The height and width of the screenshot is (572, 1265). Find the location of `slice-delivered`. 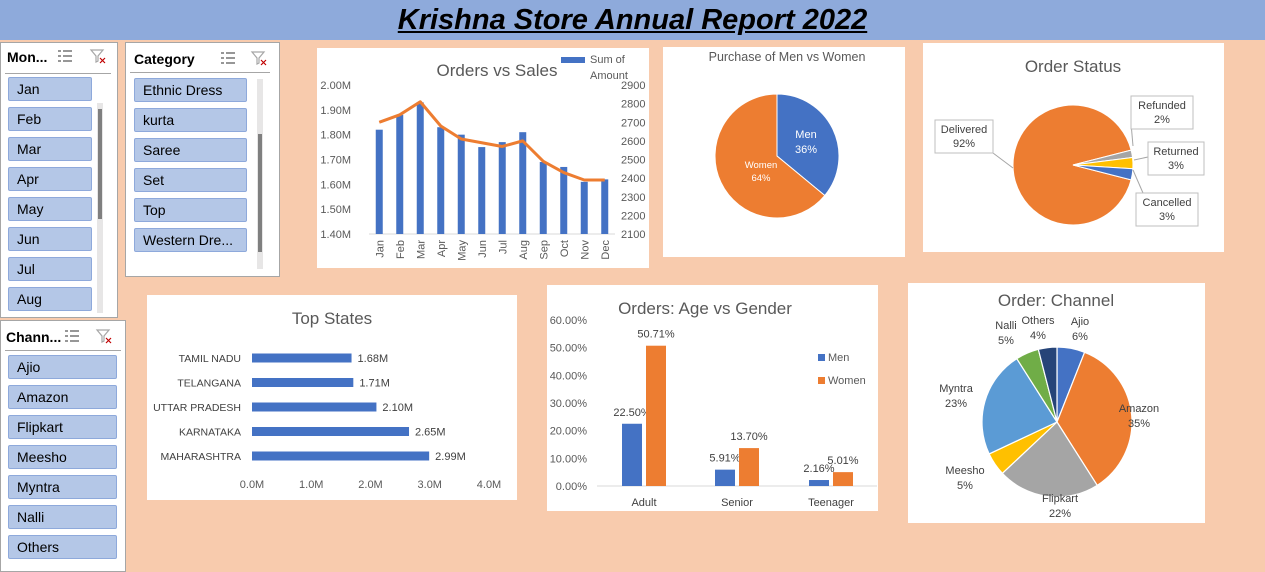

slice-delivered is located at coordinates (1072, 165).